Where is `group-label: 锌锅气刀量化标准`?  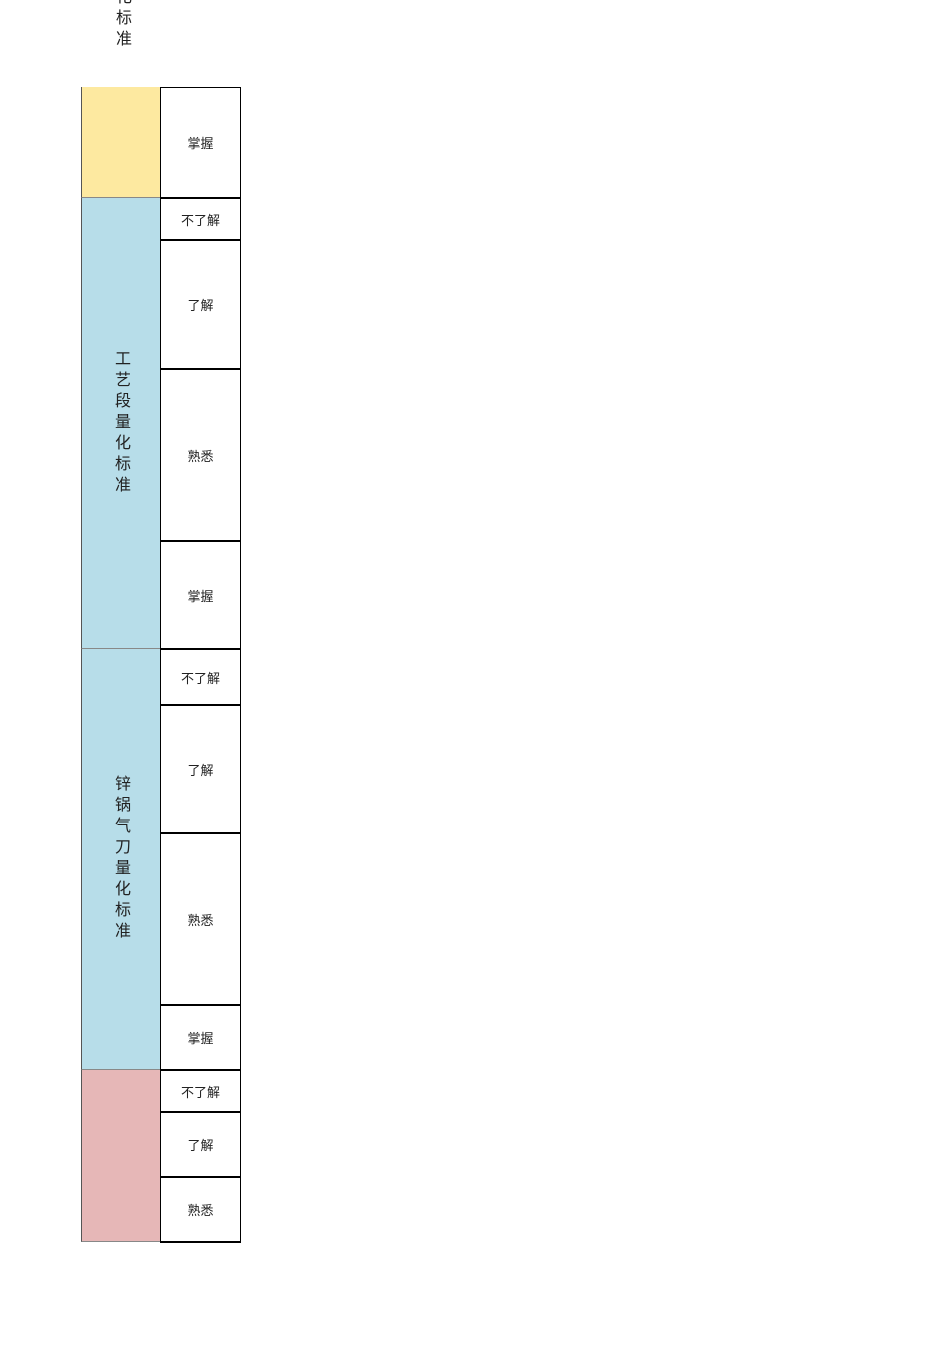
group-label: 锌锅气刀量化标准 is located at coordinates (121, 859).